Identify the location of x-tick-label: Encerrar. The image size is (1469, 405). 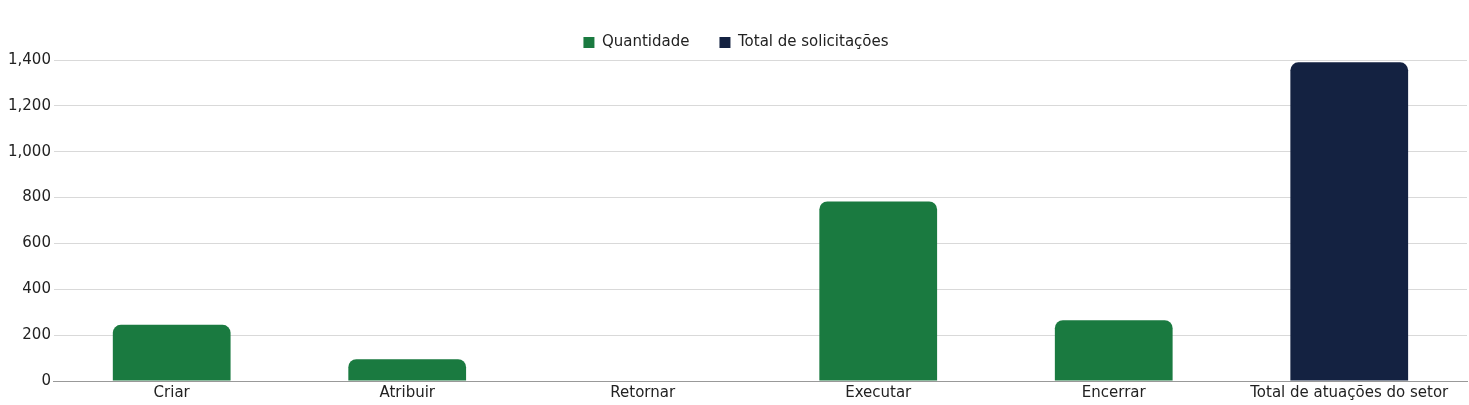
(1114, 391).